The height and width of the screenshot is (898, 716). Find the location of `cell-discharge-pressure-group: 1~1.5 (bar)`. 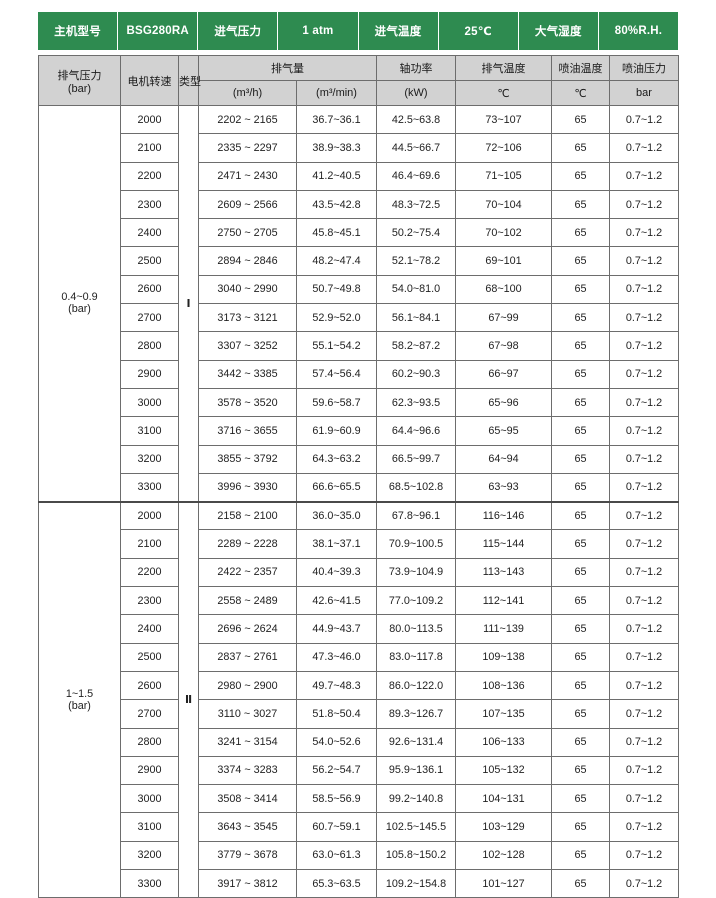

cell-discharge-pressure-group: 1~1.5 (bar) is located at coordinates (79, 699).